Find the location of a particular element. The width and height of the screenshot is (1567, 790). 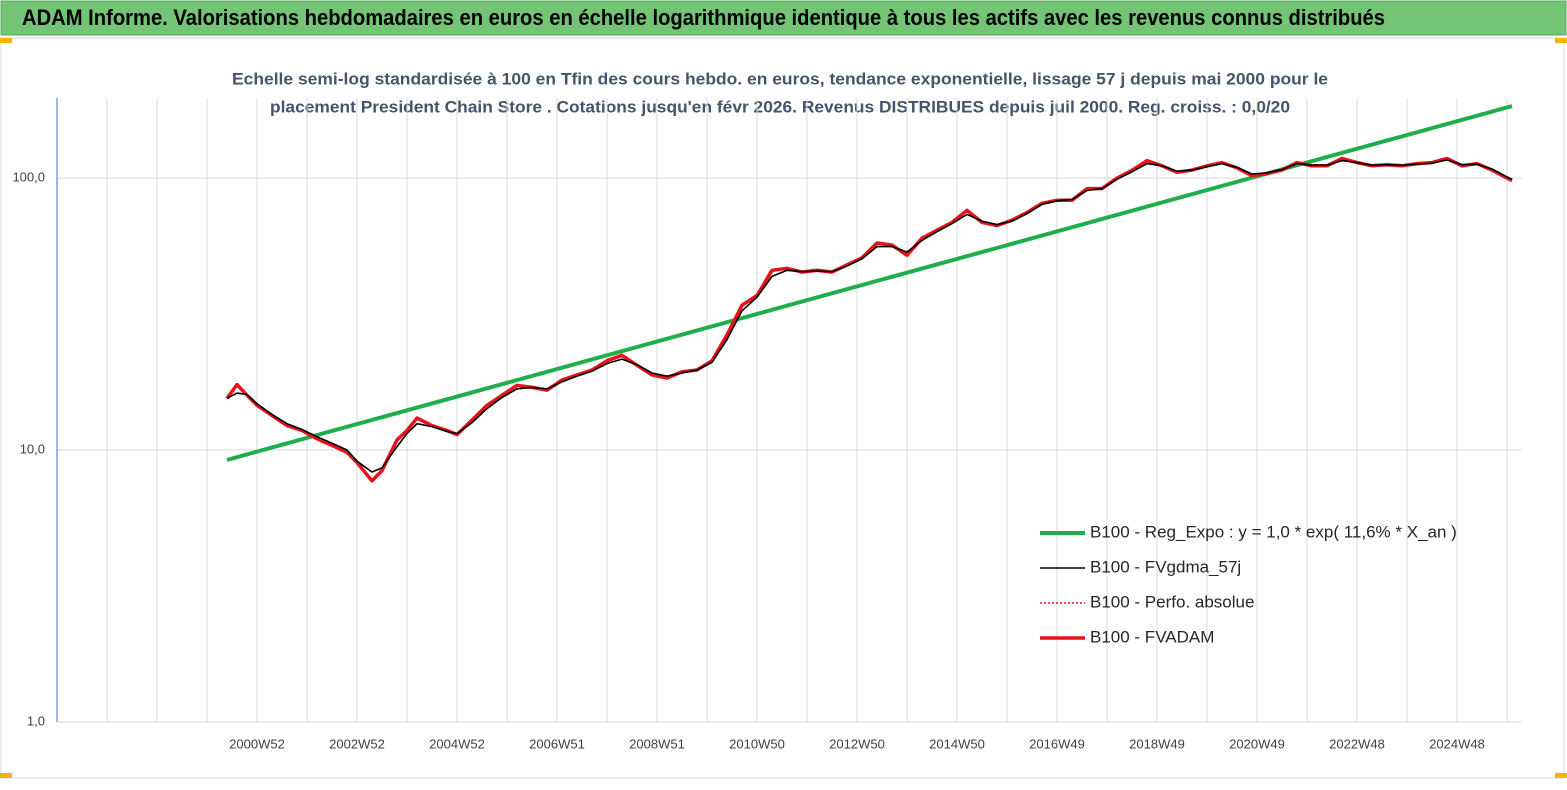

title-banner is located at coordinates (783, 18).